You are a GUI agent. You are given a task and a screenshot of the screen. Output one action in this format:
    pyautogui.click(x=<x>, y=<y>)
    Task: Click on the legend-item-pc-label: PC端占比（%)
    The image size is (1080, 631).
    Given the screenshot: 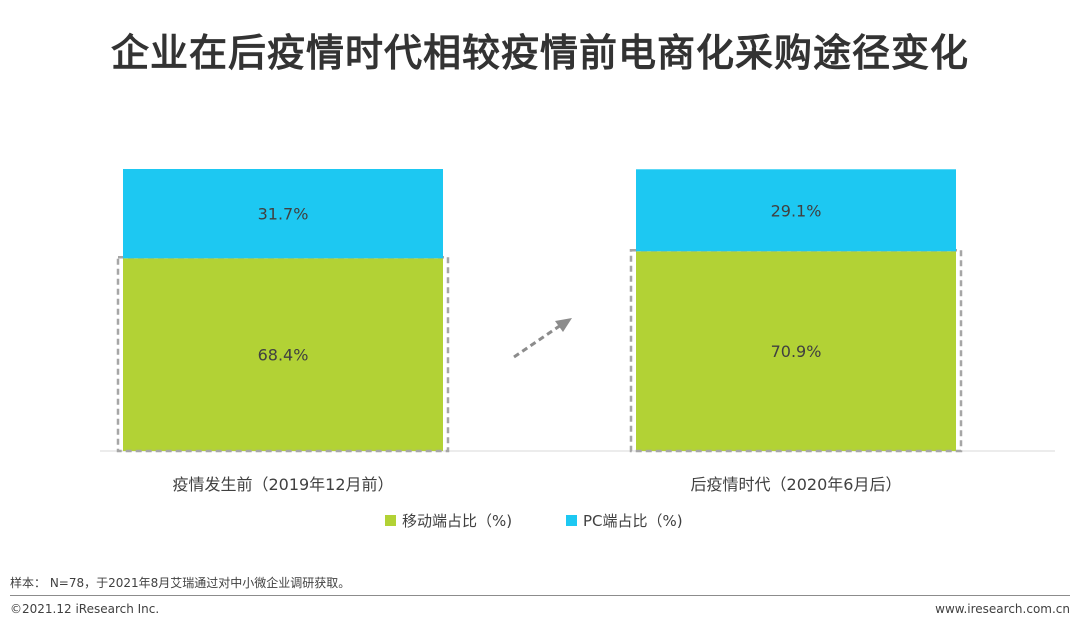 What is the action you would take?
    pyautogui.click(x=633, y=521)
    